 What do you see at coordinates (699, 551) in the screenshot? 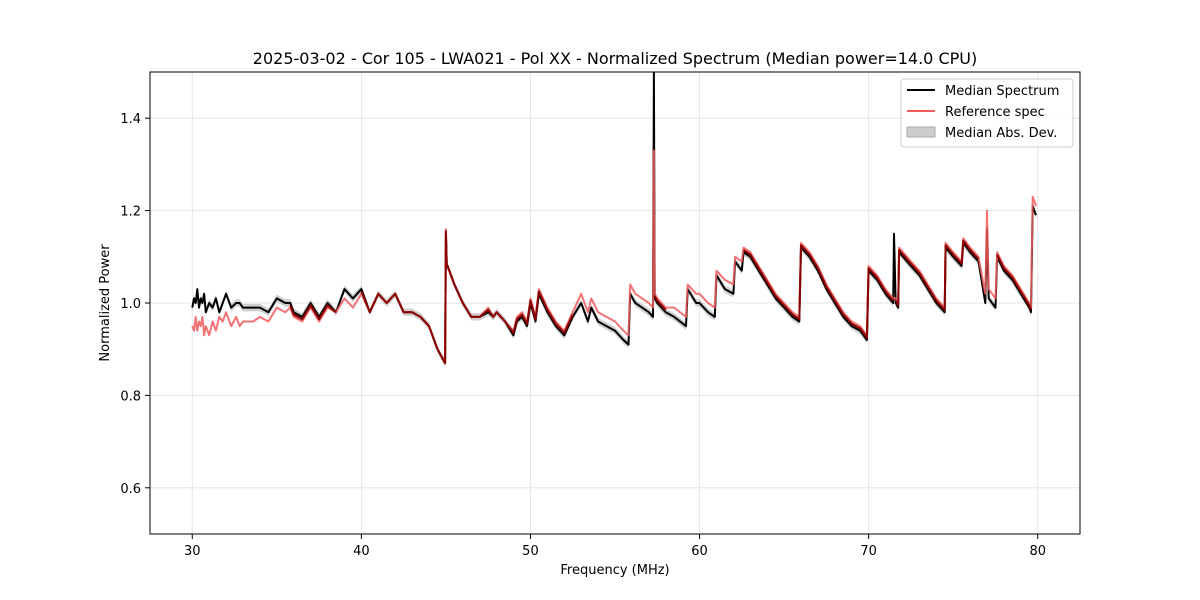
I see `x-tick-label: 60` at bounding box center [699, 551].